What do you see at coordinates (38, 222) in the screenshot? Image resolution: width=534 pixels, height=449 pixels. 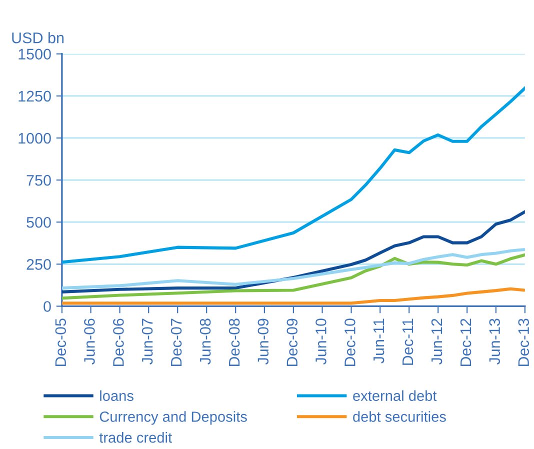 I see `y-tick-label: 500` at bounding box center [38, 222].